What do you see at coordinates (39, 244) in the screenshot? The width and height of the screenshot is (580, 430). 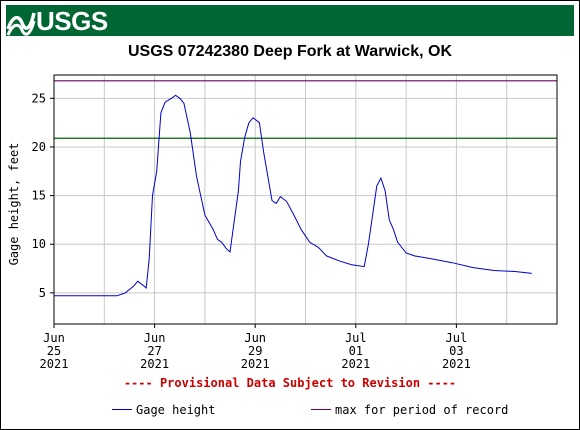 I see `y-tick-label: 10` at bounding box center [39, 244].